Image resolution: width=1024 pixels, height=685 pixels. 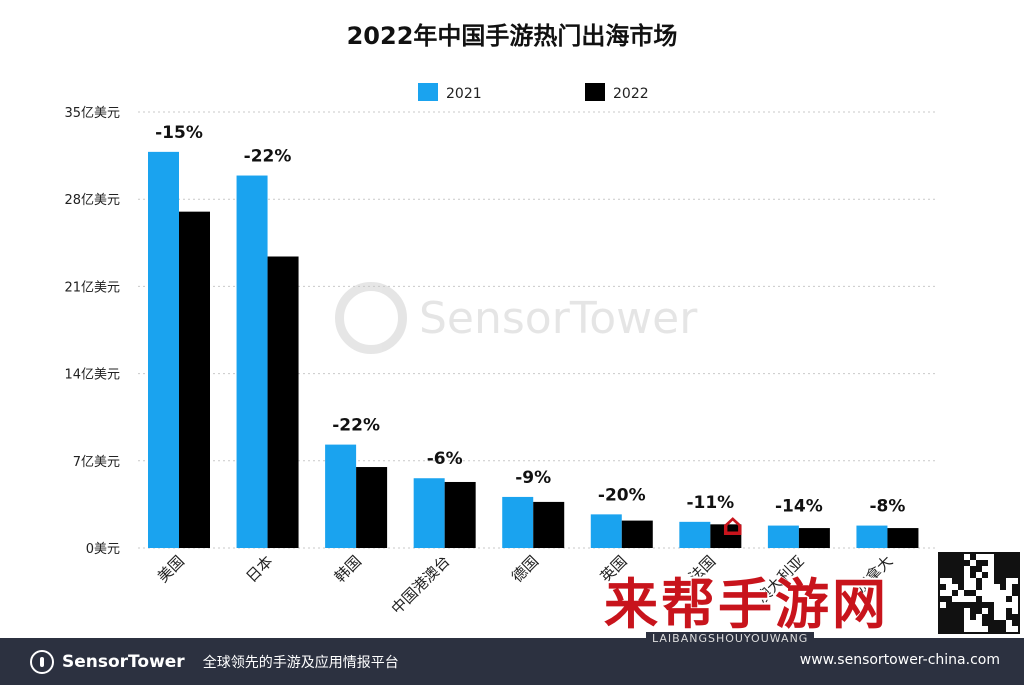 I want to click on category-label: 韩国, so click(x=348, y=569).